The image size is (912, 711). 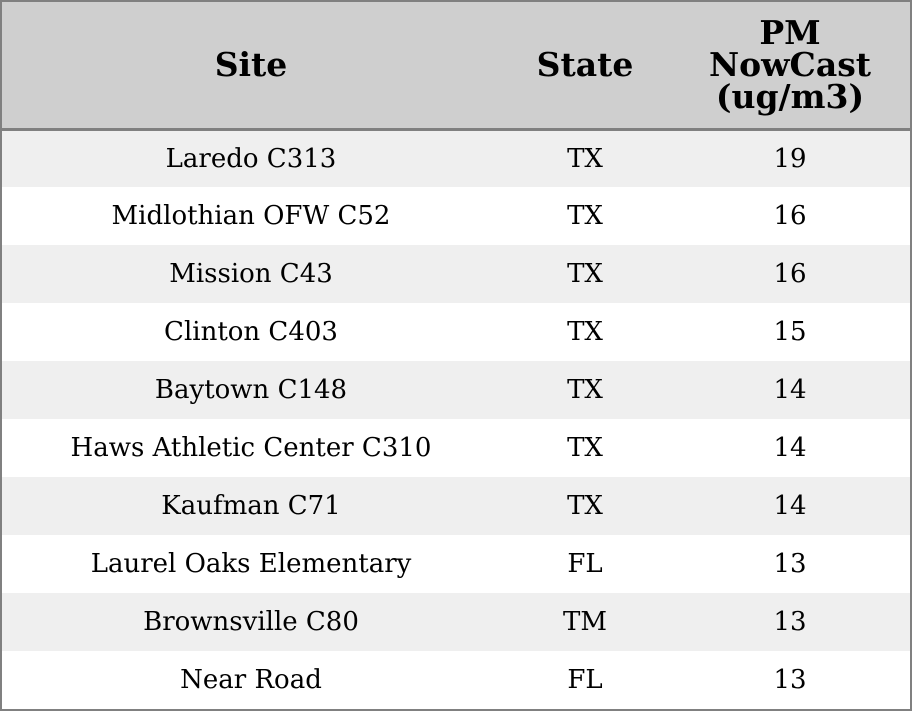 What do you see at coordinates (790, 32) in the screenshot?
I see `header-pm-line-1: PM` at bounding box center [790, 32].